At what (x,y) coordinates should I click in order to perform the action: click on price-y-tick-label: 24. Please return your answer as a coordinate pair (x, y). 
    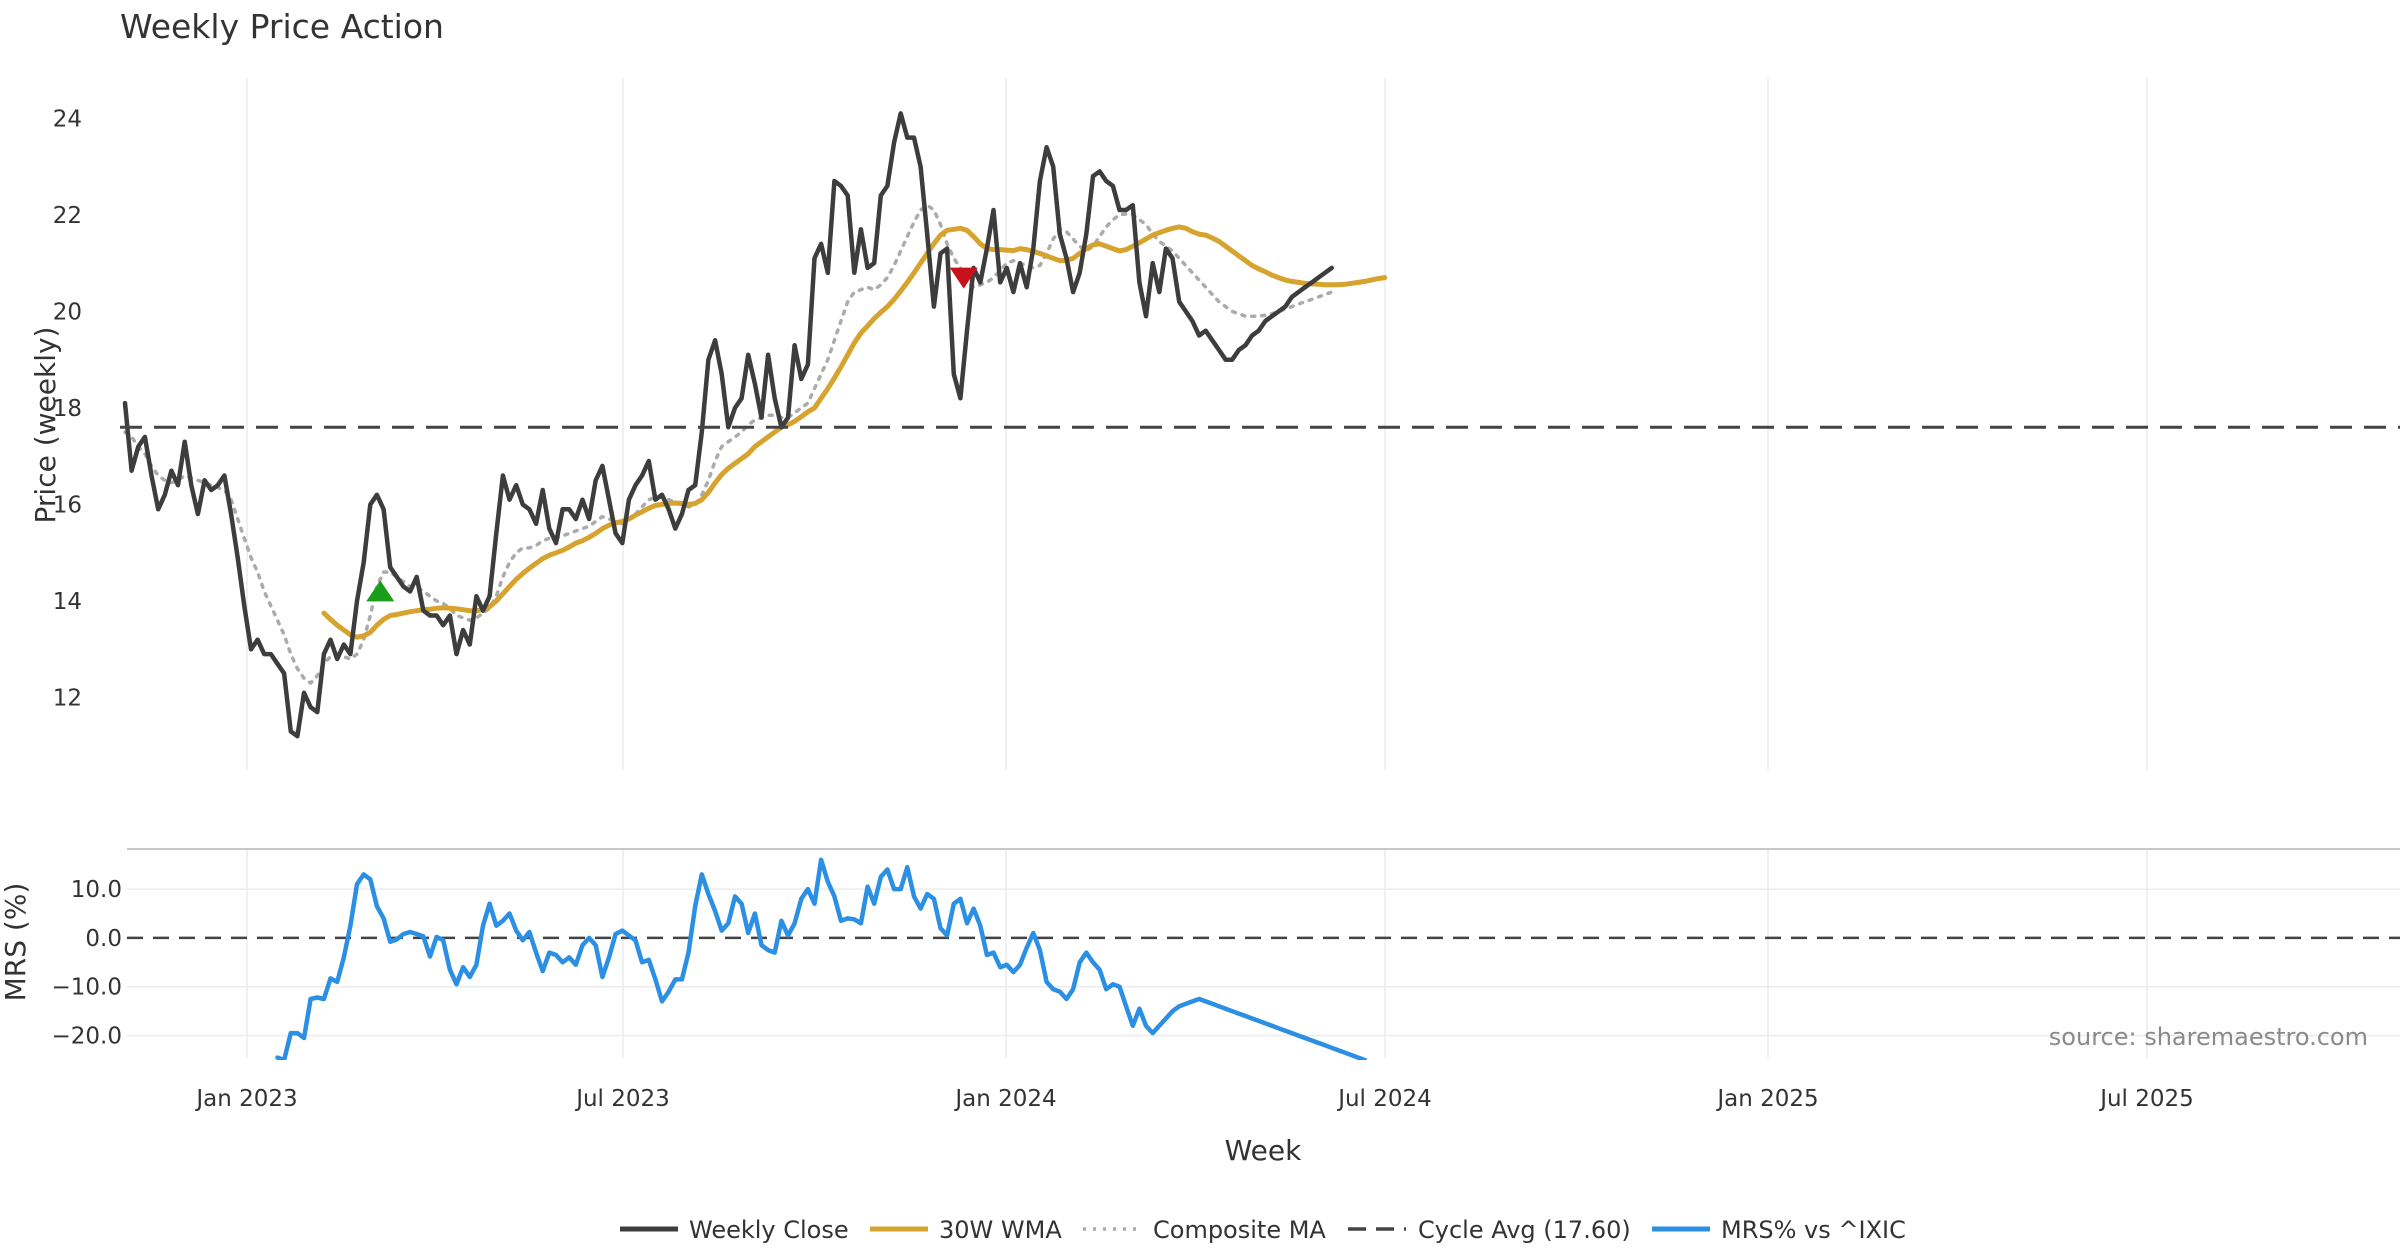
    Looking at the image, I should click on (67, 119).